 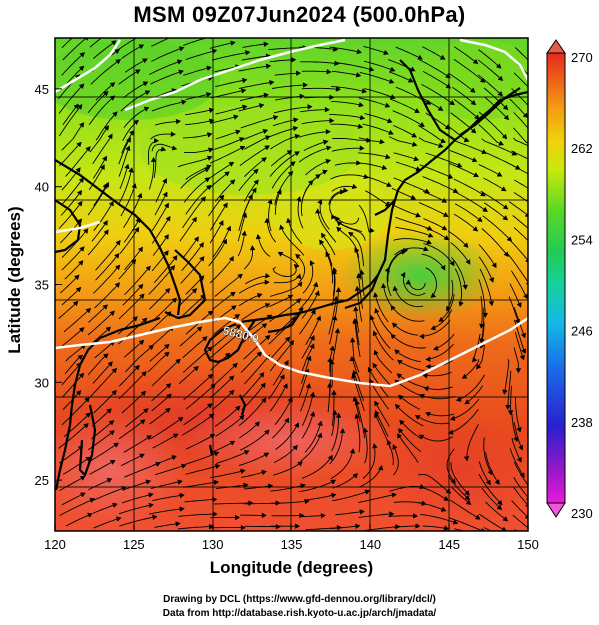 What do you see at coordinates (582, 148) in the screenshot?
I see `colorbar-tick-label: 262` at bounding box center [582, 148].